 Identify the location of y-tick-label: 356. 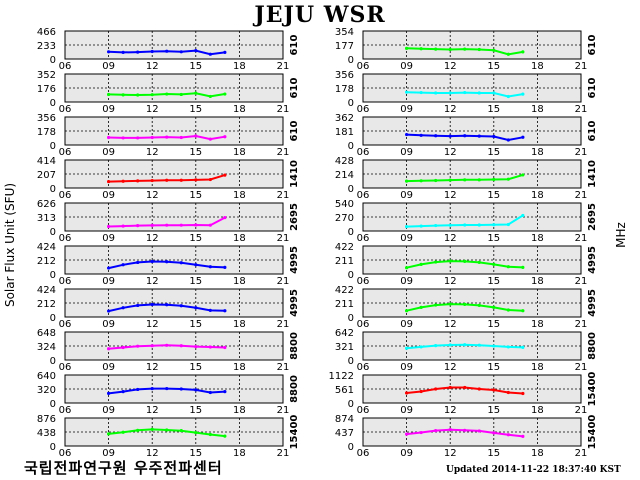
(46, 118).